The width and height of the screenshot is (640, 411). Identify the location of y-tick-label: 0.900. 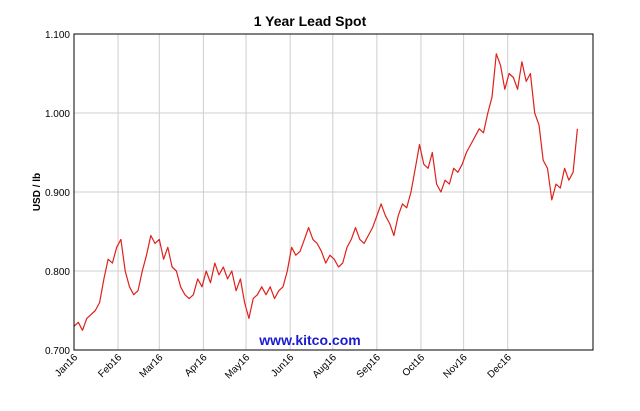
(57, 193).